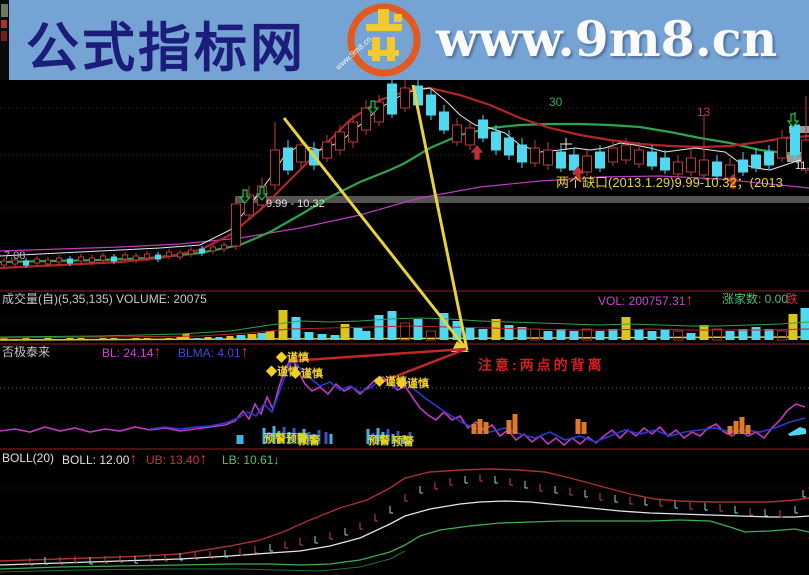 The image size is (809, 575). Describe the element at coordinates (642, 301) in the screenshot. I see `vol-value-text: VOL: 200757.31` at that location.